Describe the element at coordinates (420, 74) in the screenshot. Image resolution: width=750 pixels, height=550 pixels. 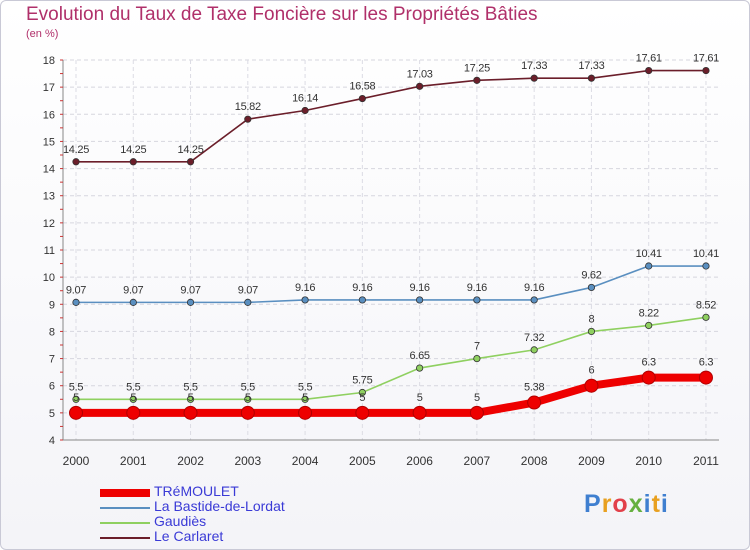
I see `data-label: 17.03` at that location.